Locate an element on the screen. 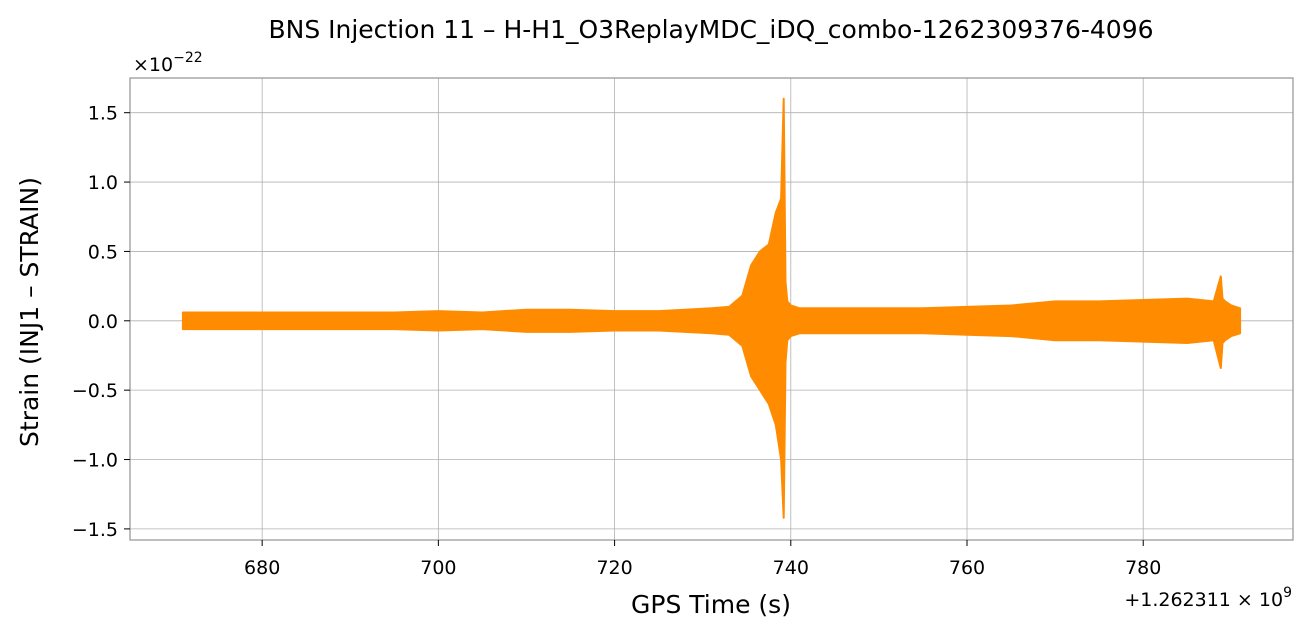 This screenshot has width=1307, height=633. y-tick-label: −1.0 is located at coordinates (95, 461).